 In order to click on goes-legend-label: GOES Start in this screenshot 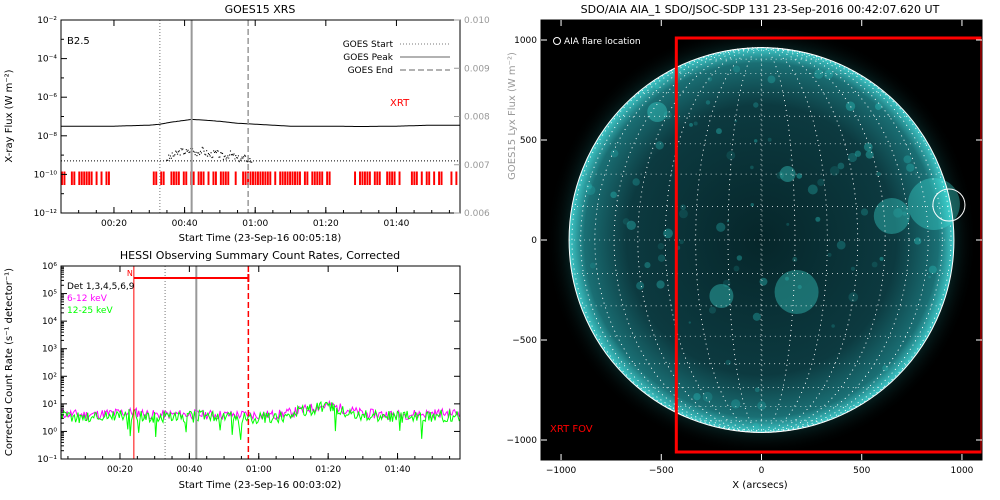, I will do `click(368, 45)`.